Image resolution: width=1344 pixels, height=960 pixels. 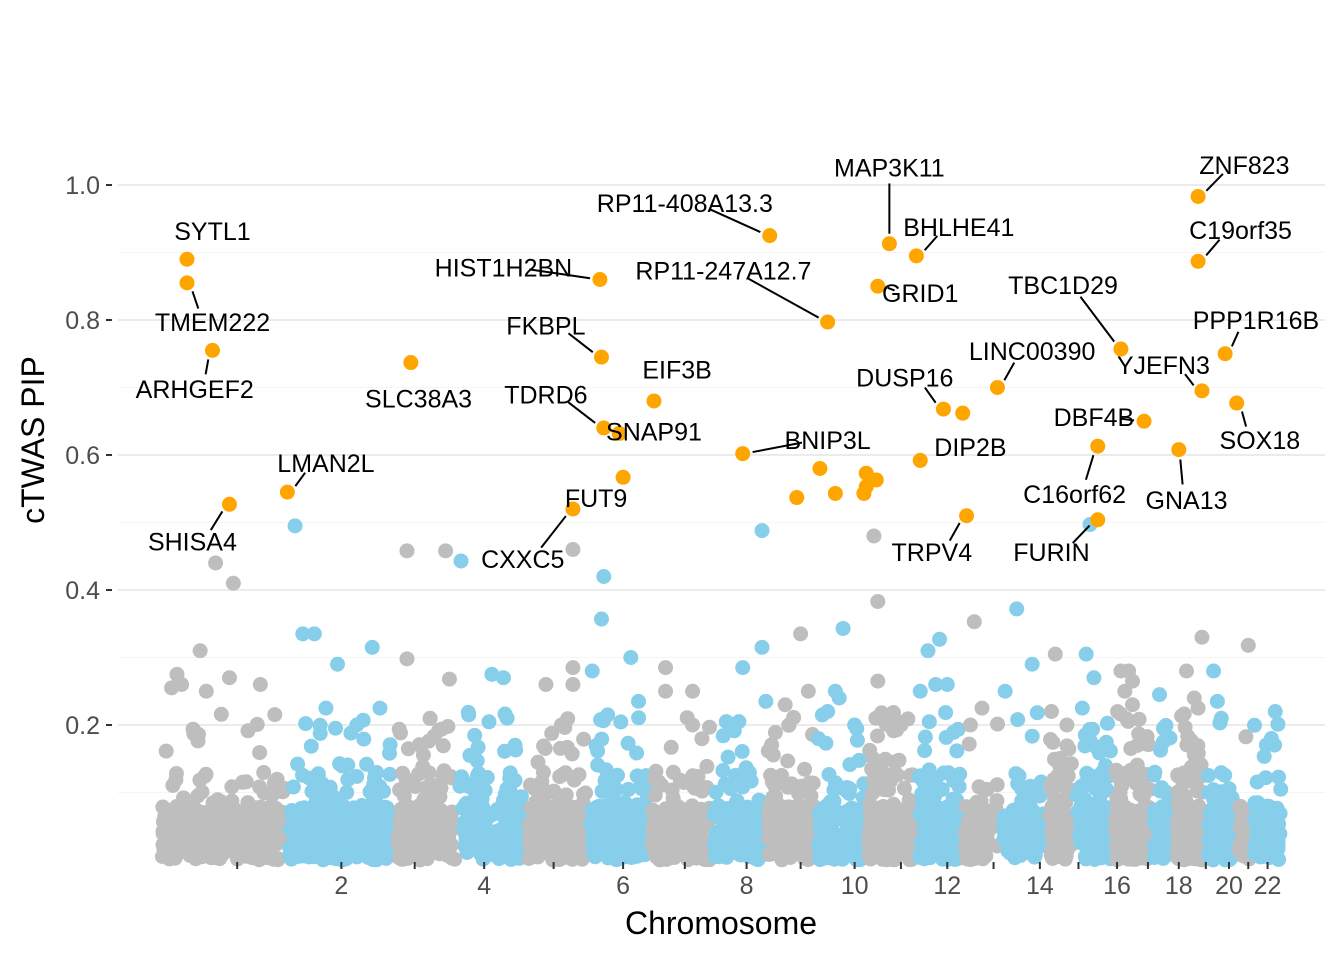 I want to click on highlighted-point-sytl1, so click(x=187, y=259).